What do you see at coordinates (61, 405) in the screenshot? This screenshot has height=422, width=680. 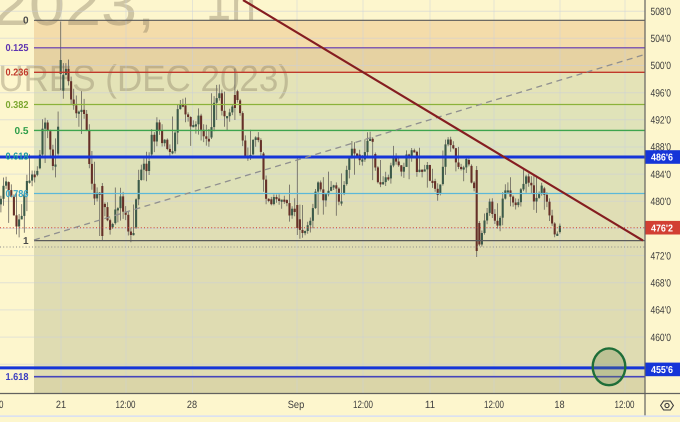 I see `svg-text: 21` at bounding box center [61, 405].